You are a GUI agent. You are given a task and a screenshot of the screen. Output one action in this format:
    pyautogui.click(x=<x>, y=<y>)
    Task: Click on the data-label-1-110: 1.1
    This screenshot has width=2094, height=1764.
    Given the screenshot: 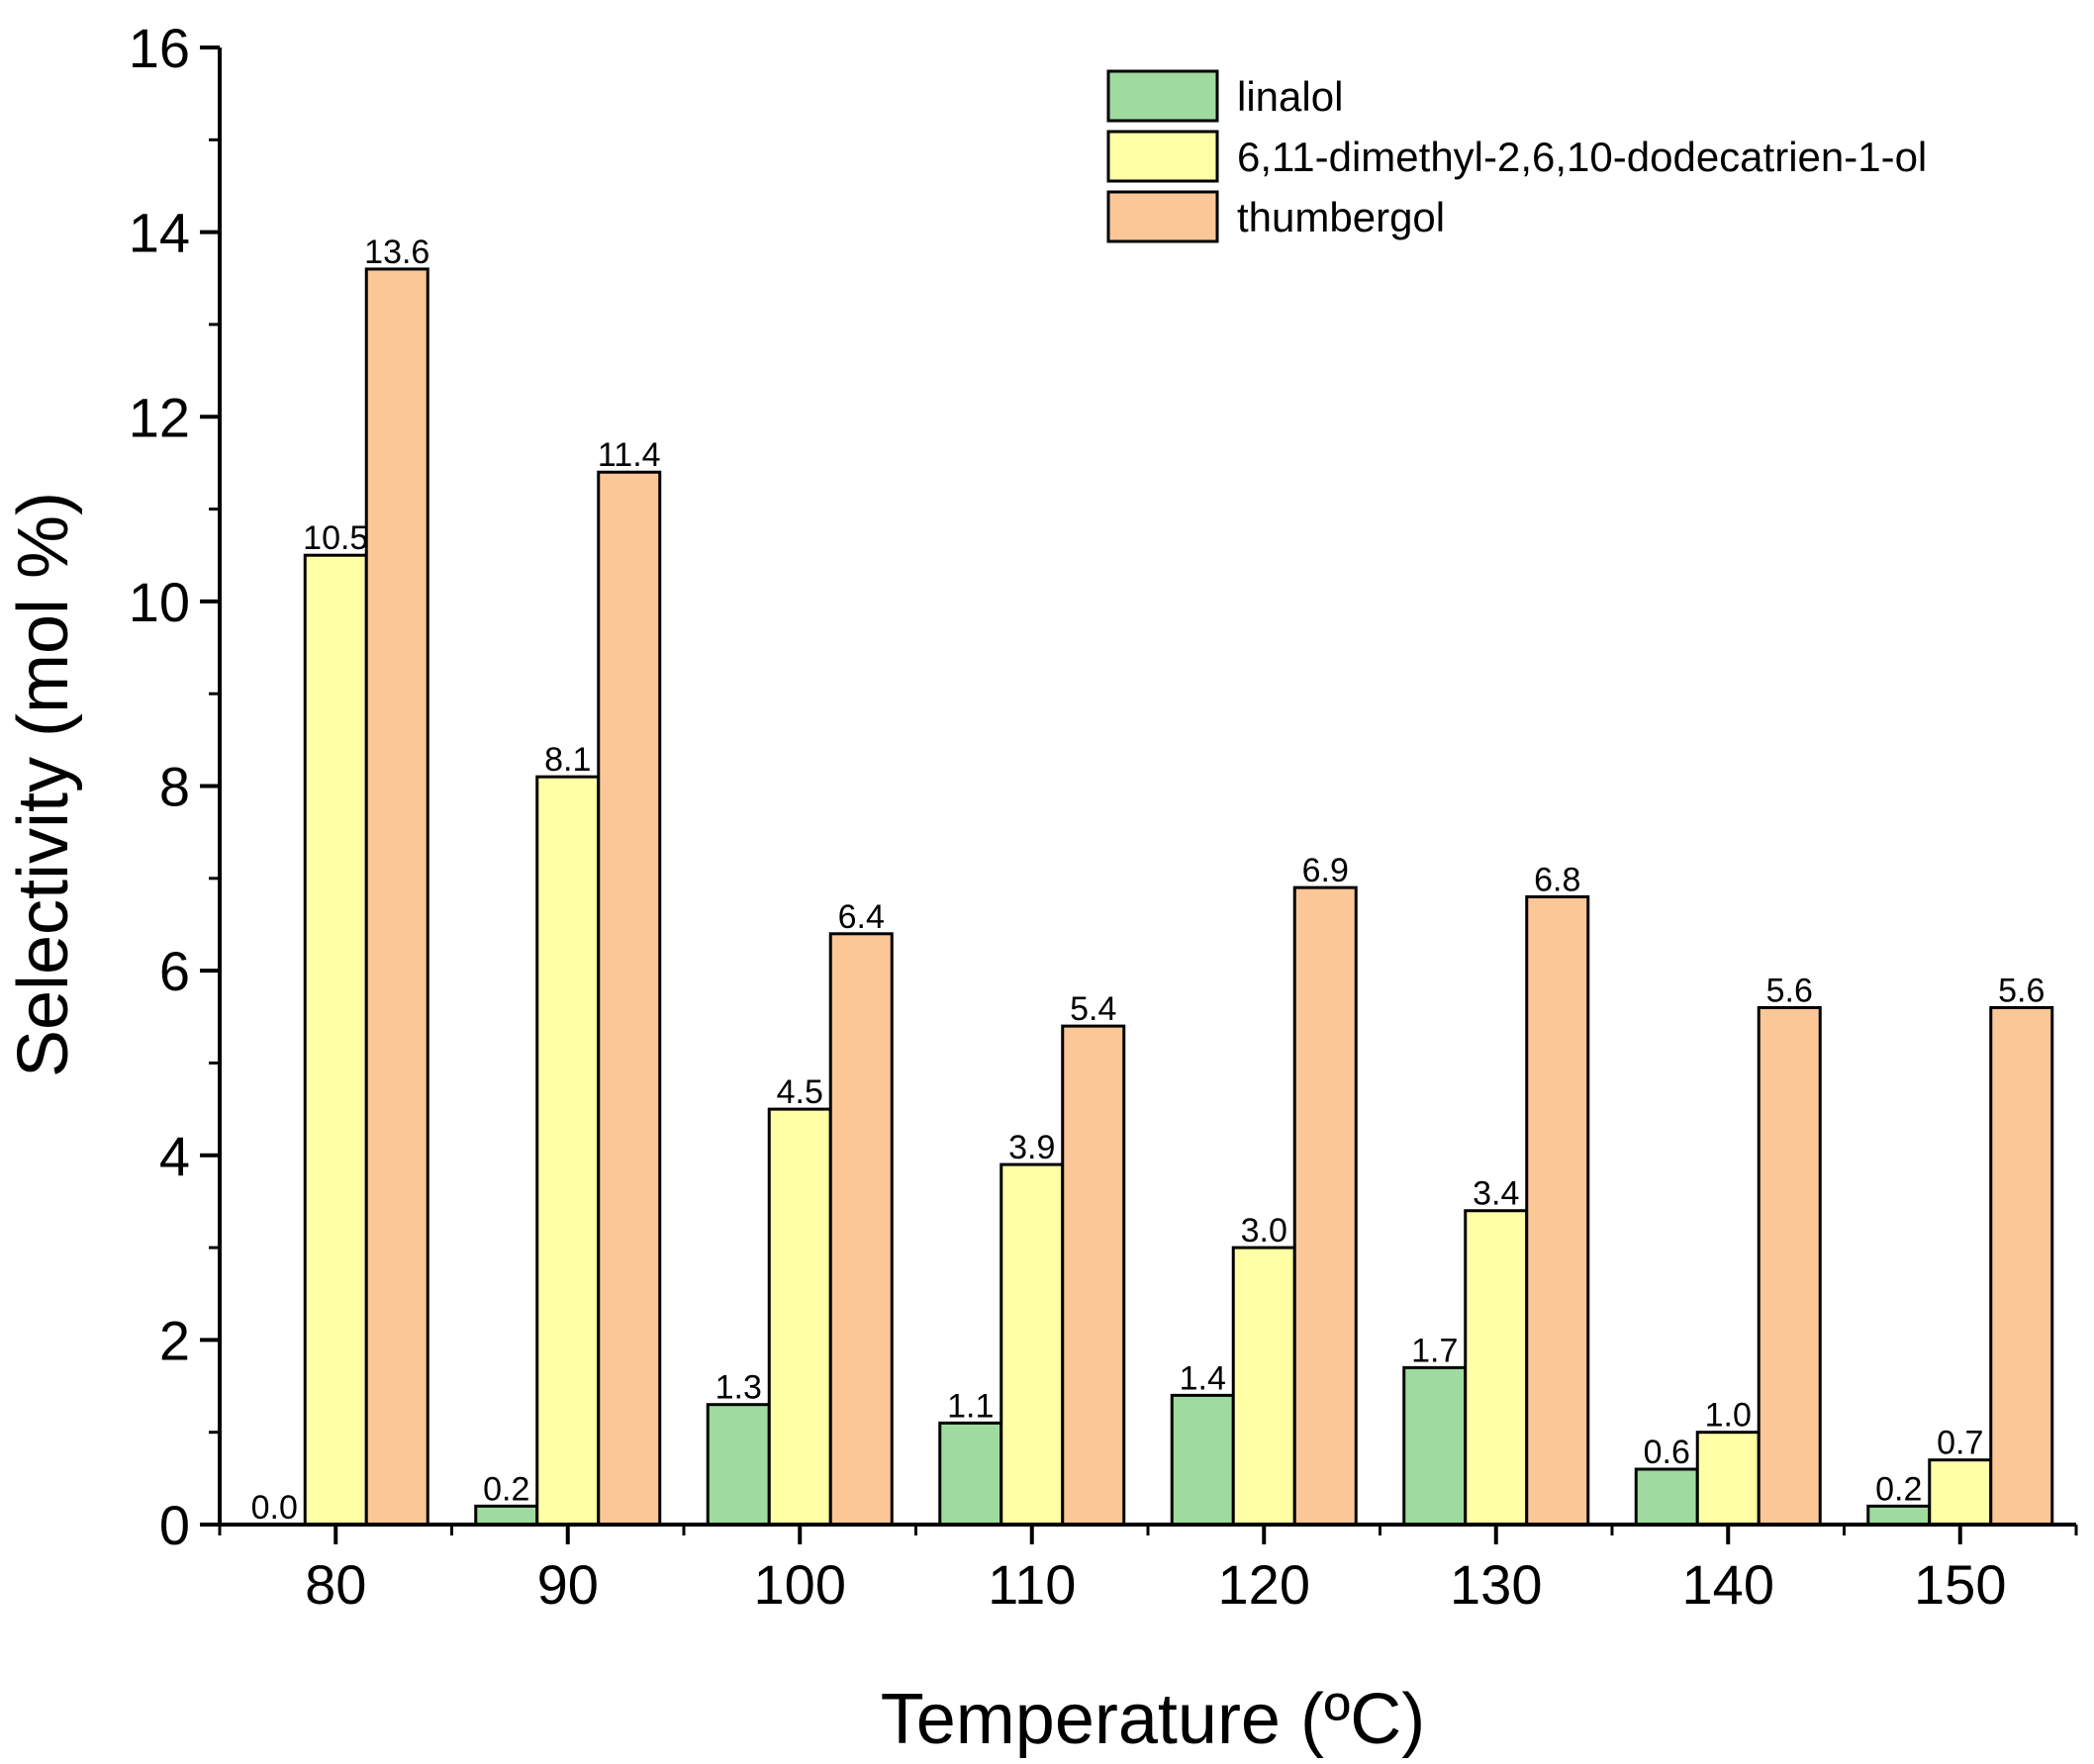 What is the action you would take?
    pyautogui.click(x=971, y=1406)
    